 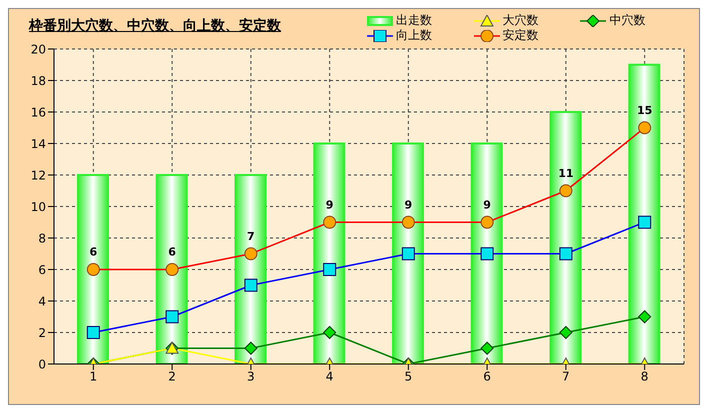 I want to click on legend-label: 大穴数, so click(x=520, y=20).